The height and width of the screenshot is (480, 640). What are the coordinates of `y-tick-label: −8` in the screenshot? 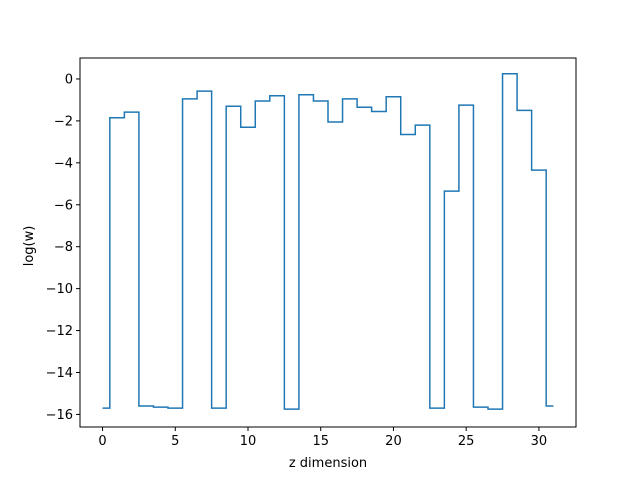 It's located at (63, 247).